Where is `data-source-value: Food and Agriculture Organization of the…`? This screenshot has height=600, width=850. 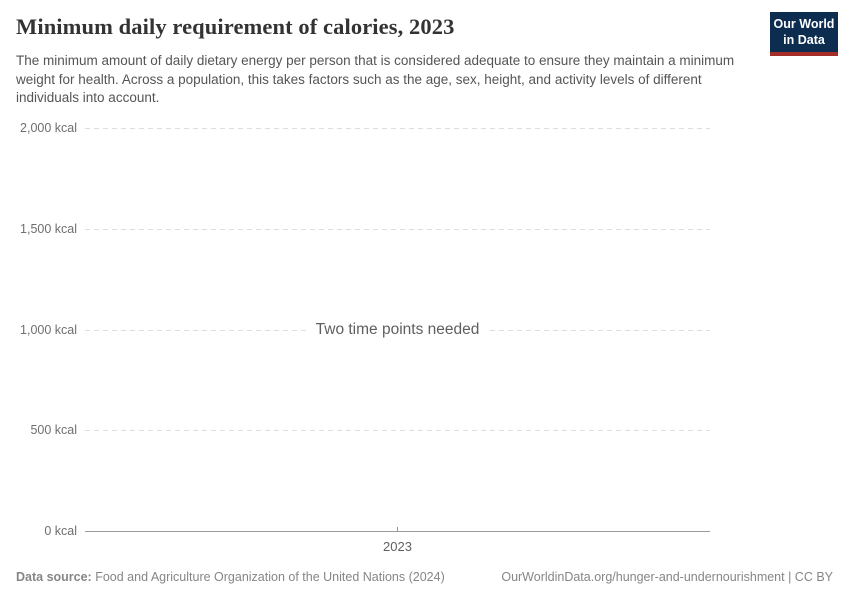 data-source-value: Food and Agriculture Organization of the… is located at coordinates (270, 577).